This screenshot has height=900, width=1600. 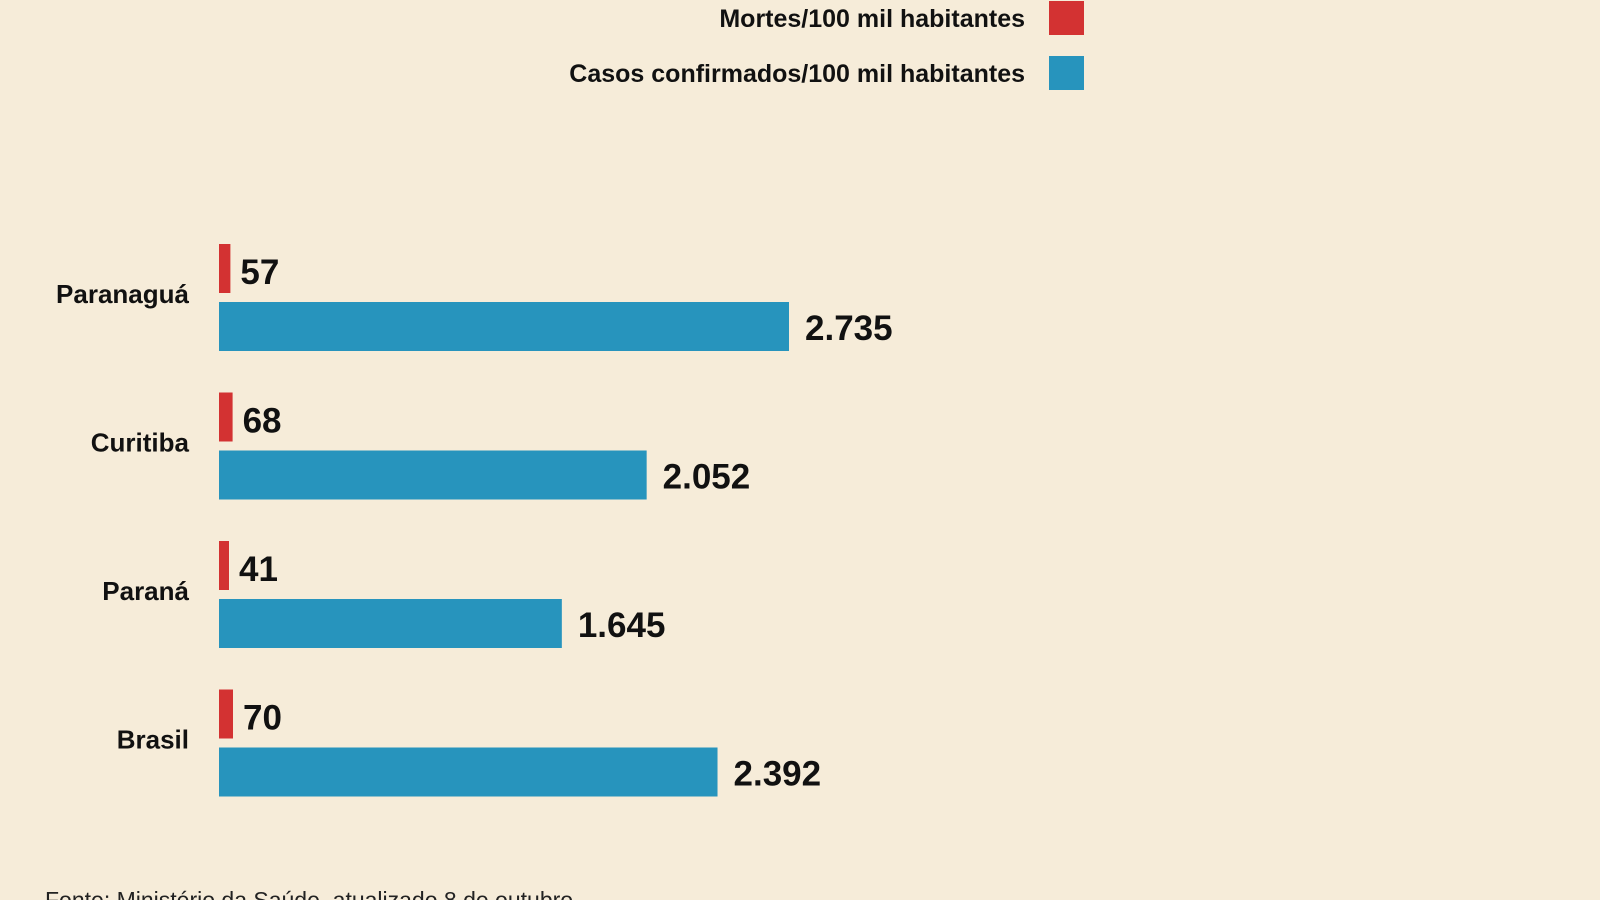 What do you see at coordinates (140, 443) in the screenshot?
I see `category-label: Curitiba` at bounding box center [140, 443].